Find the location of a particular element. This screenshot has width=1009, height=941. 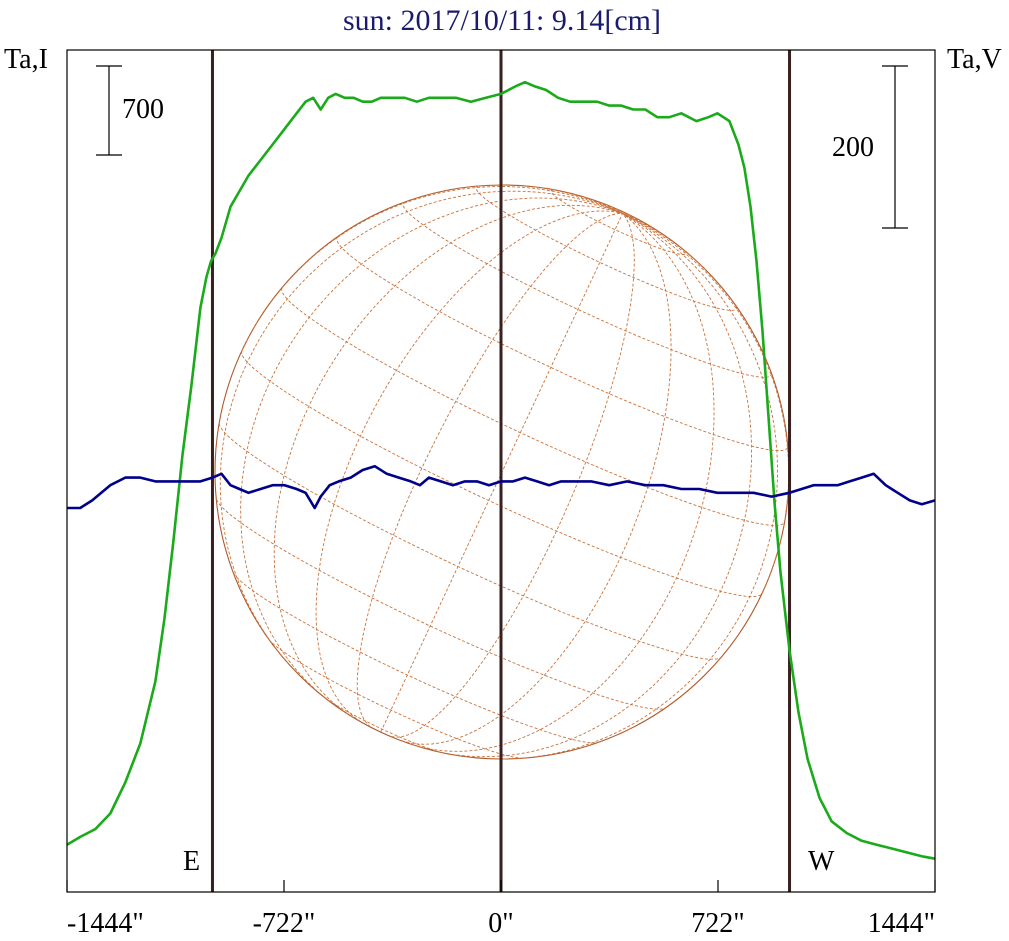

intensity-scale-label: 700 is located at coordinates (143, 109).